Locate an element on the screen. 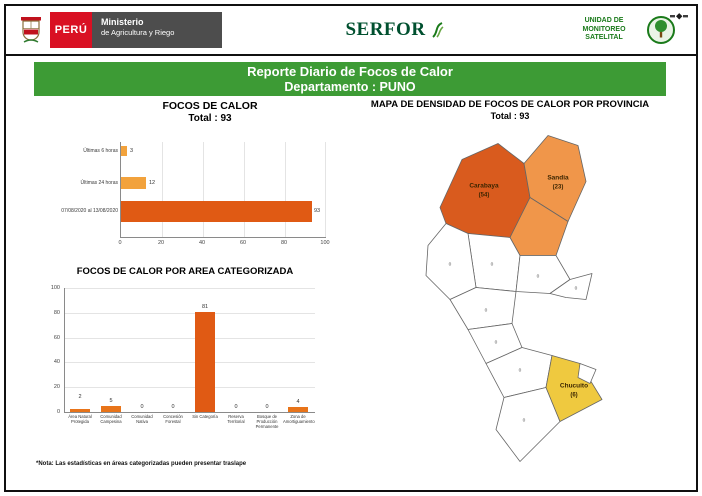 This screenshot has height=496, width=702. chart2-bar-value: 81 is located at coordinates (205, 307).